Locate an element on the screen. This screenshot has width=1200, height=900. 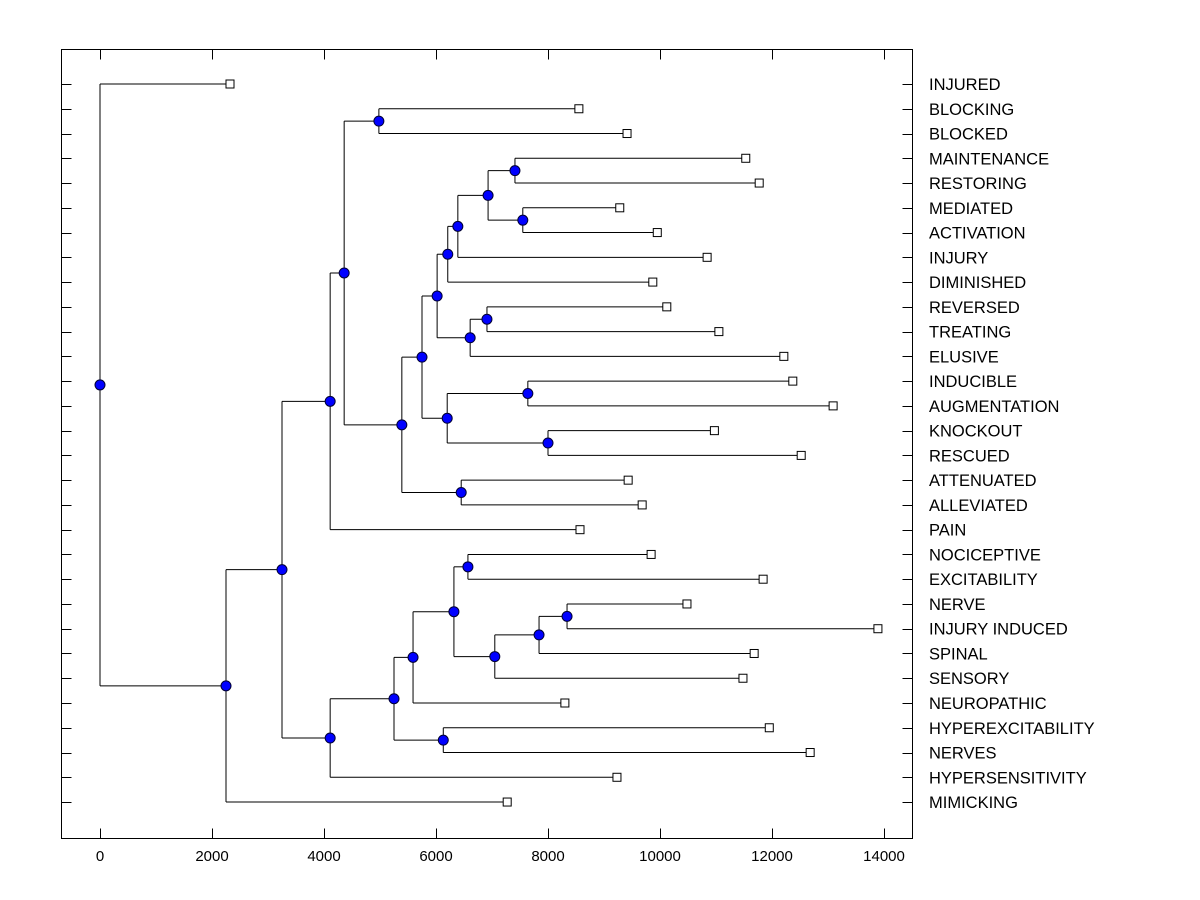
leaf-label: NERVES is located at coordinates (963, 754).